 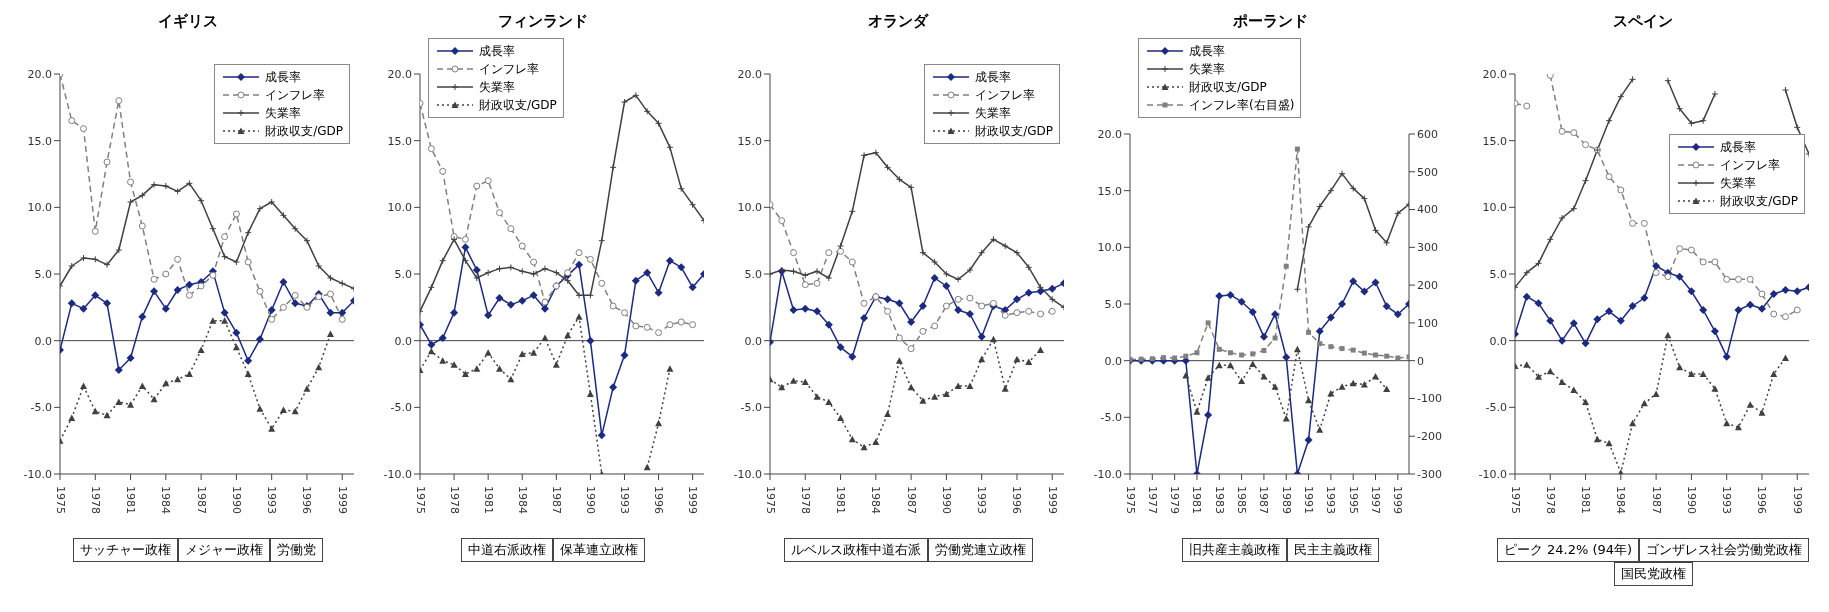 I want to click on text: サッチャー政権, so click(x=125, y=550).